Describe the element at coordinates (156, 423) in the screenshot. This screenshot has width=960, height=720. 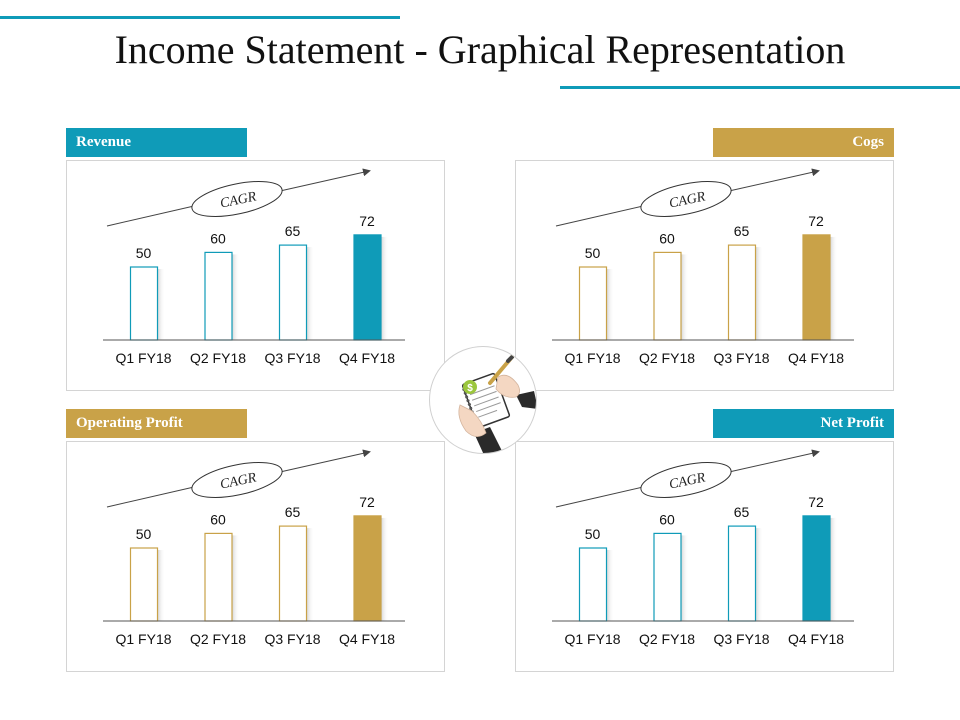
I see `operating-profit-label: Operating Profit` at that location.